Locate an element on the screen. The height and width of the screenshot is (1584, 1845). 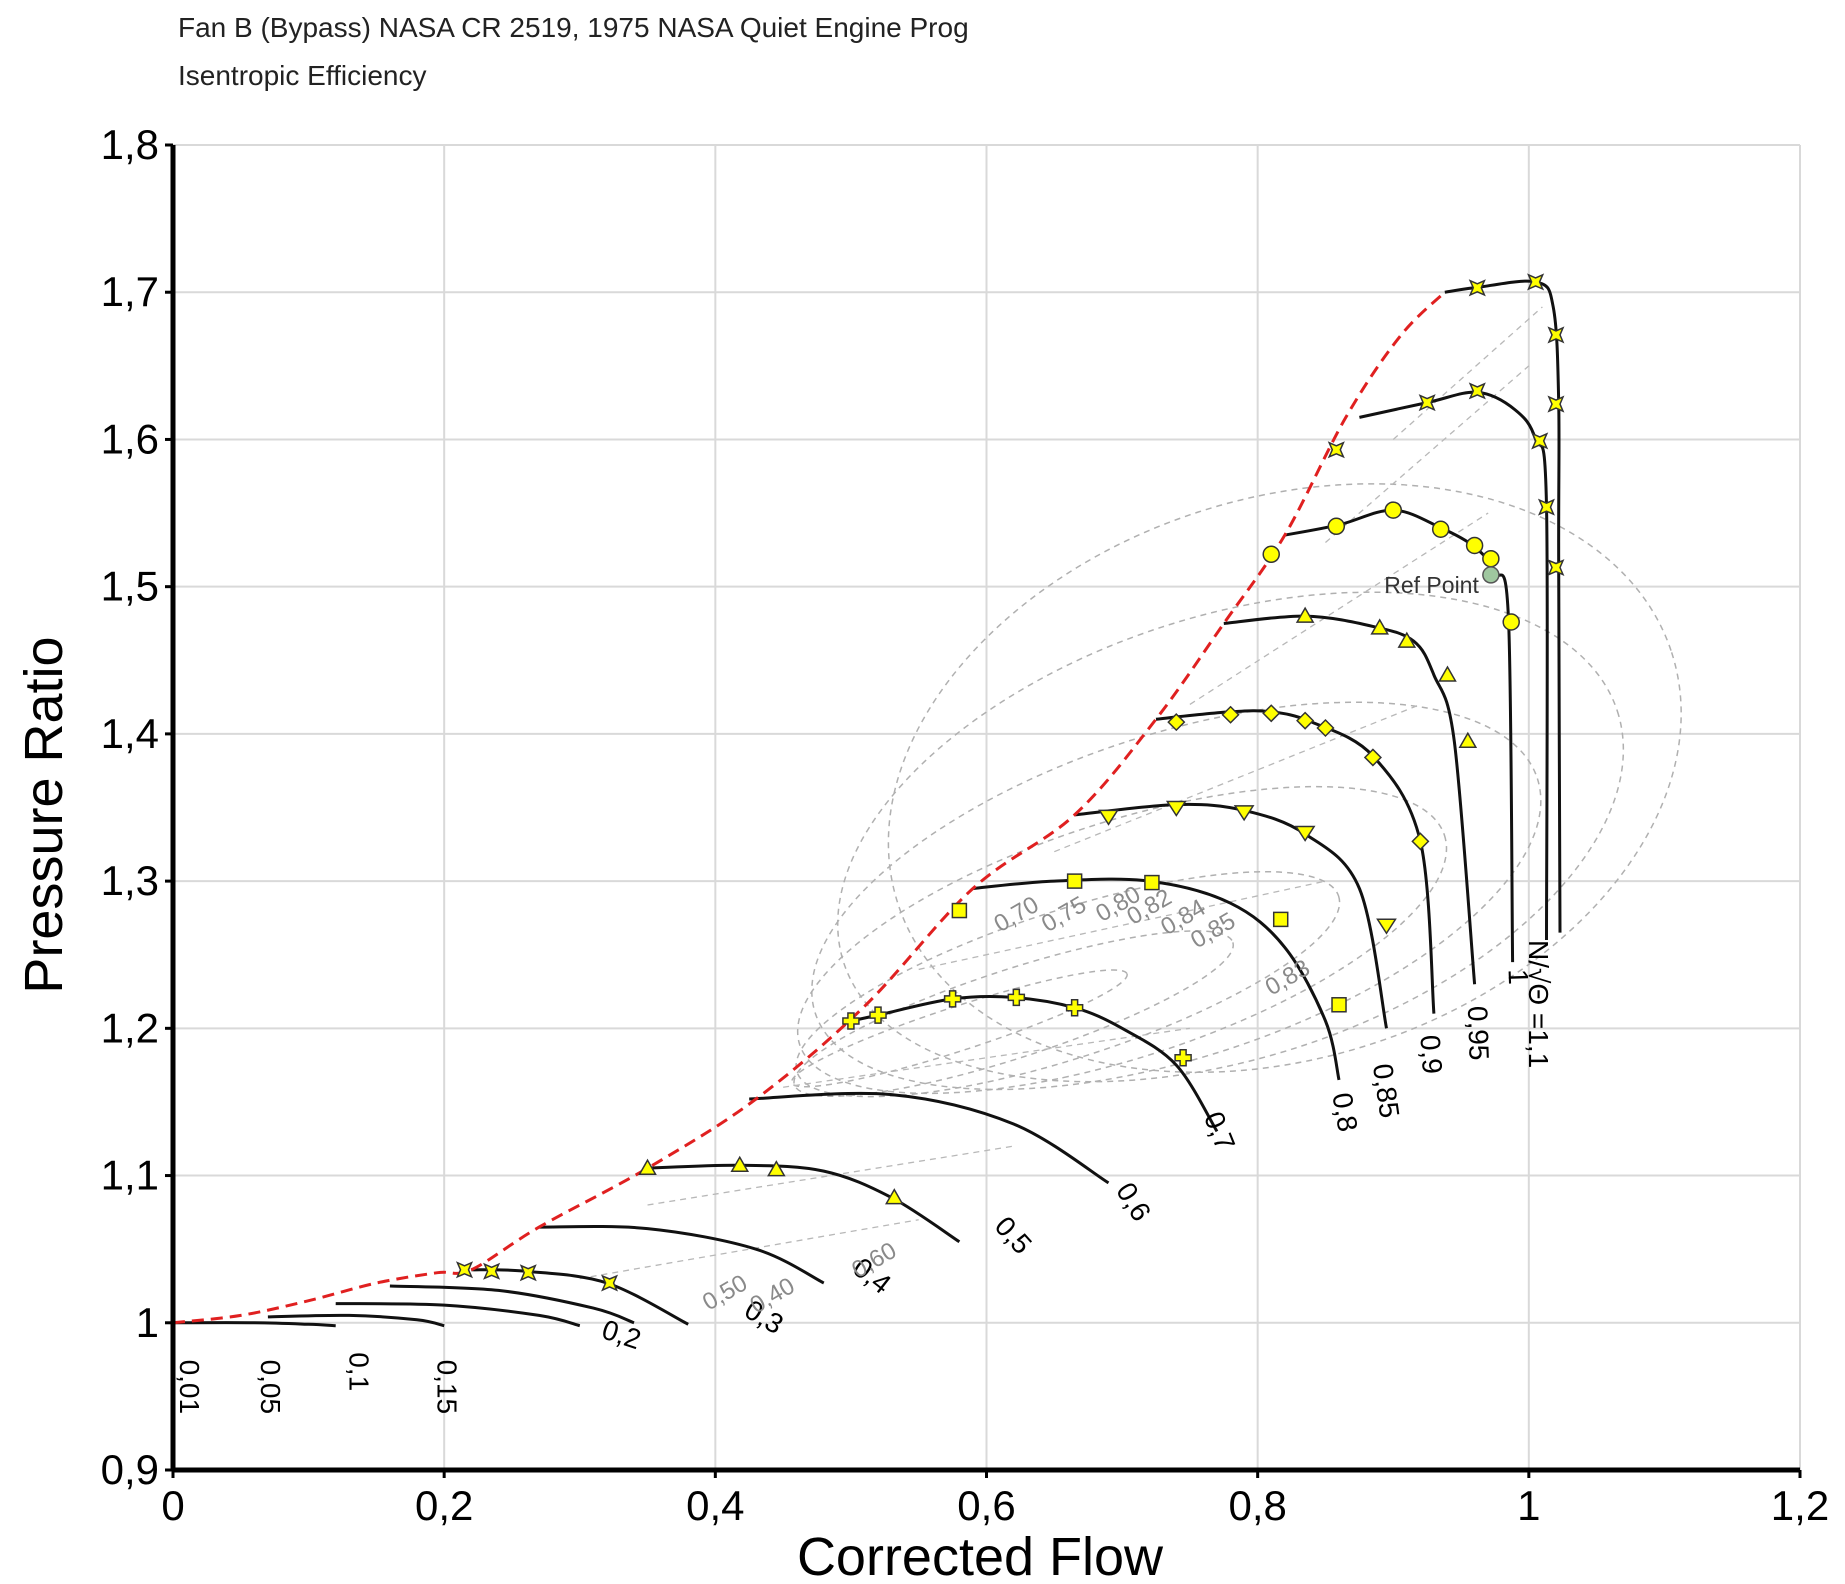
x-tick-label: 0,8 is located at coordinates (1257, 1505).